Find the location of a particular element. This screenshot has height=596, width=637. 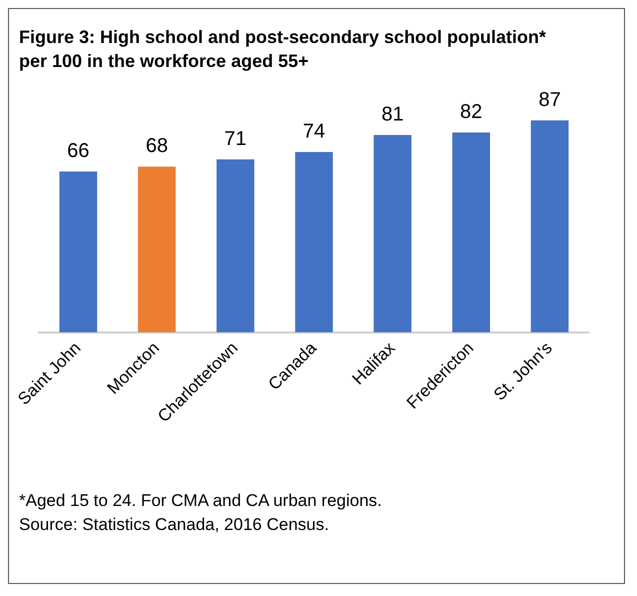

source-note: Source: Statistics Canada, 2016 Census. is located at coordinates (174, 525).